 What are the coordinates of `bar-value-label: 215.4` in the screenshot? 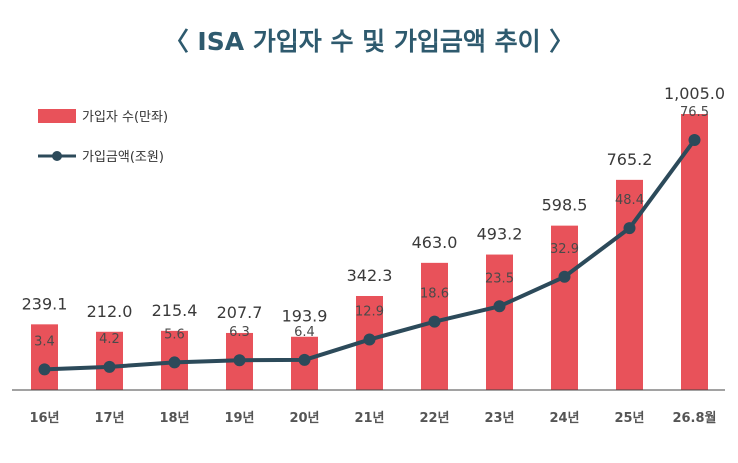 It's located at (175, 310).